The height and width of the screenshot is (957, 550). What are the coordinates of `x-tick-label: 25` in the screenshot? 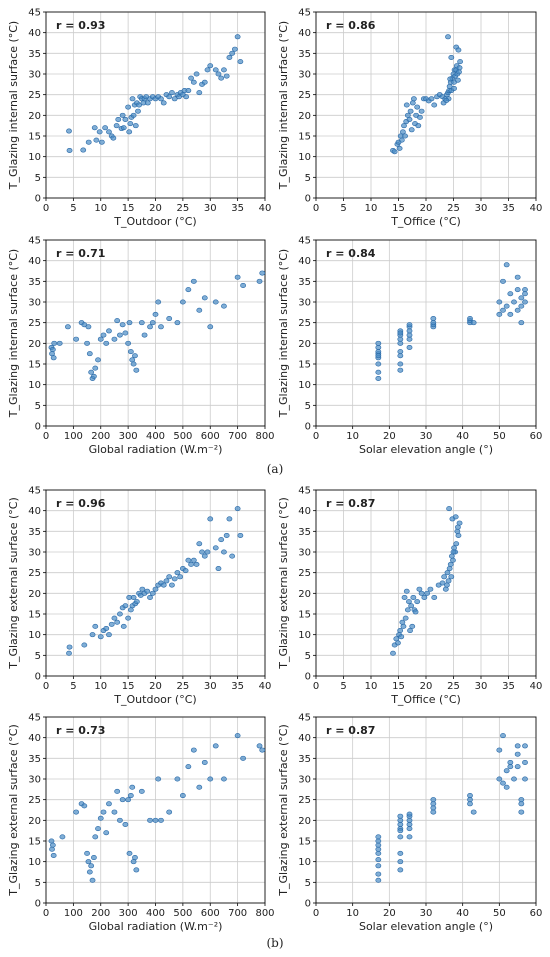 It's located at (453, 208).